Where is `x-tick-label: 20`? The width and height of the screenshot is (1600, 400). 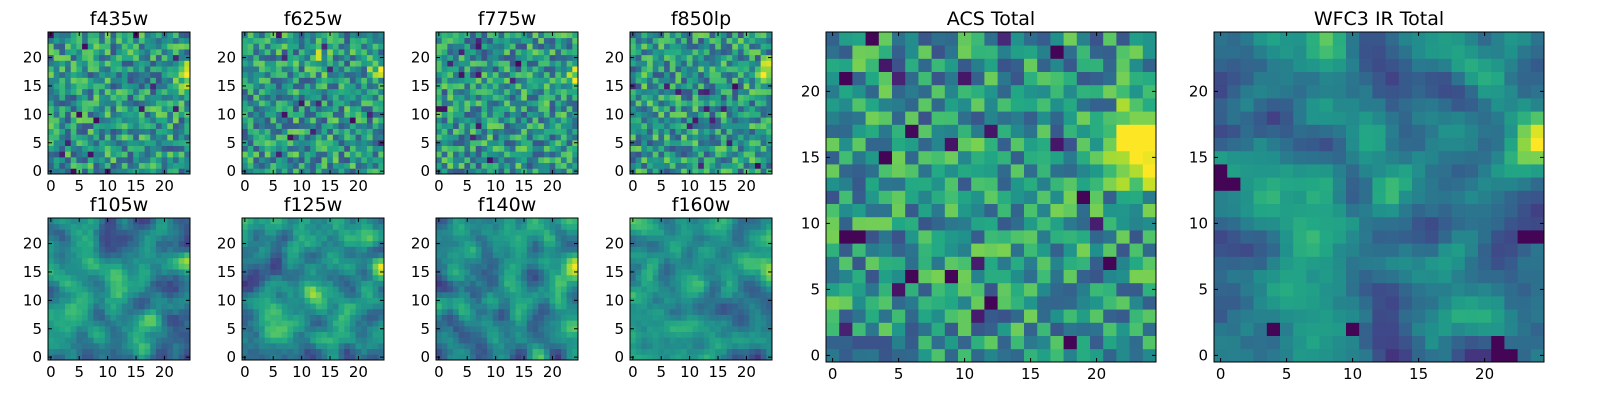 x-tick-label: 20 is located at coordinates (552, 372).